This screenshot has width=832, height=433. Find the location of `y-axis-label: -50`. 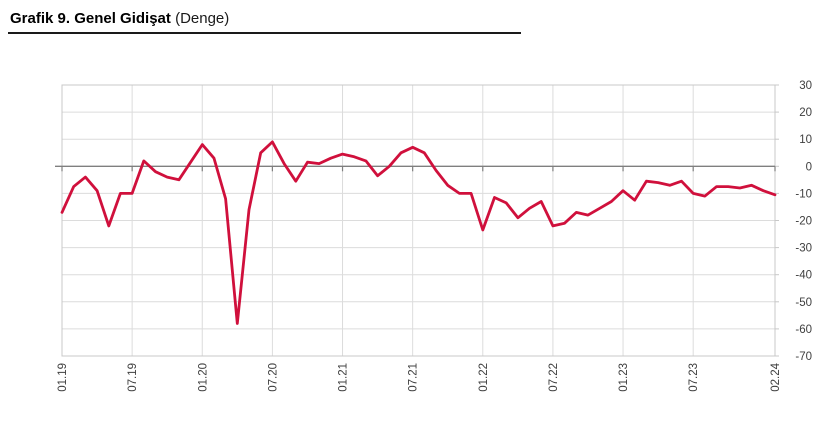

y-axis-label: -50 is located at coordinates (803, 303).